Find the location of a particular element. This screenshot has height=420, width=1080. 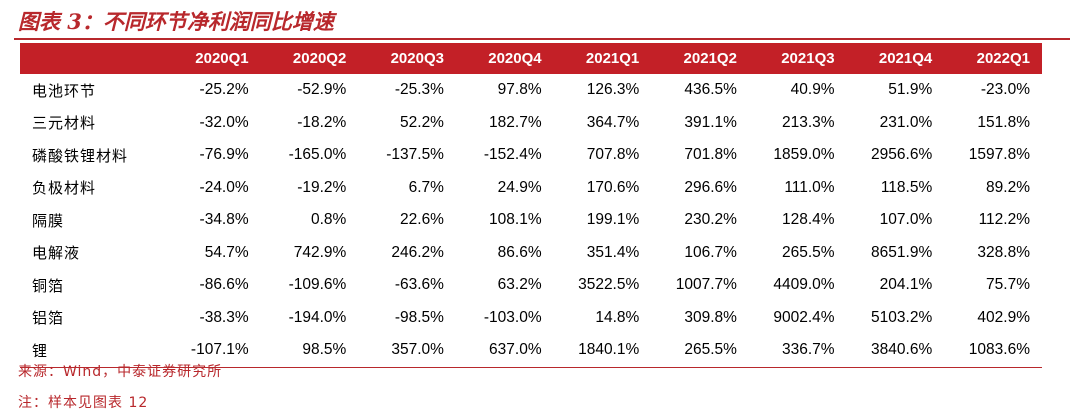

table-cell: 24.9% is located at coordinates (519, 187).